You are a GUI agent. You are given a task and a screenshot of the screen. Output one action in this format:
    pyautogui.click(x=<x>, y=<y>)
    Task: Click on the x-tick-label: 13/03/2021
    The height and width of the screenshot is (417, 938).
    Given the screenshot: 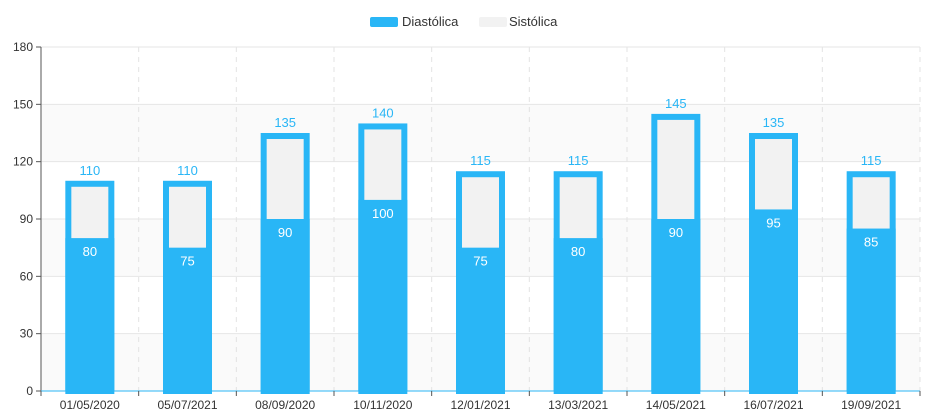 What is the action you would take?
    pyautogui.click(x=578, y=405)
    